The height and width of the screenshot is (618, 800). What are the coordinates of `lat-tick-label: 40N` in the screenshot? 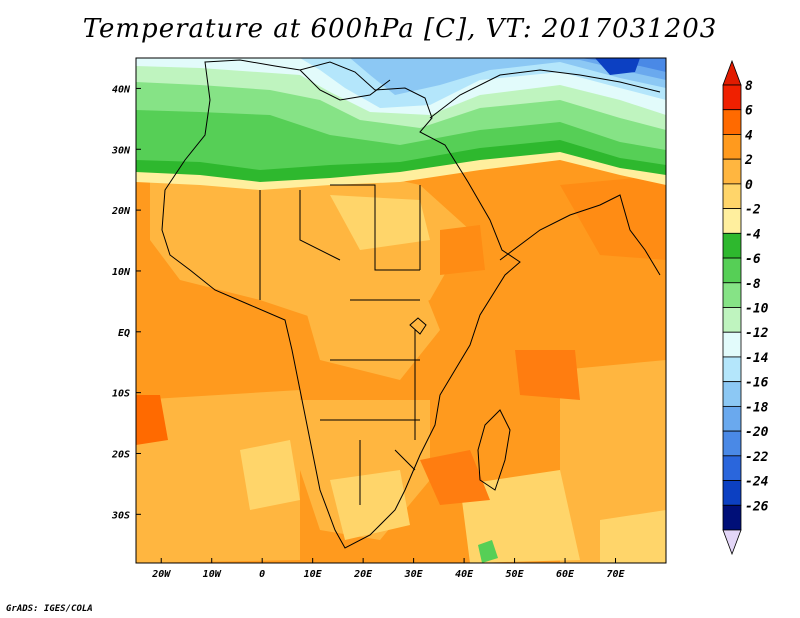 It's located at (121, 89).